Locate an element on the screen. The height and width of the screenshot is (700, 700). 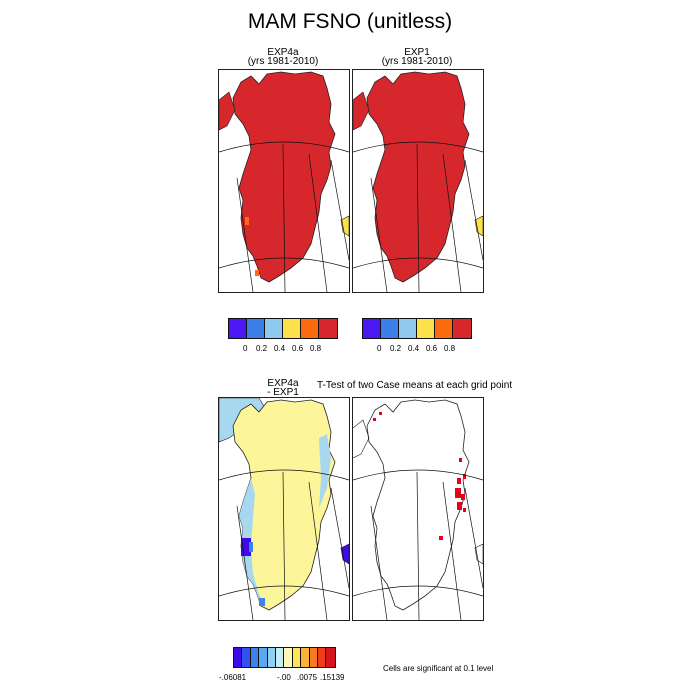
greenland-outline is located at coordinates (418, 505).